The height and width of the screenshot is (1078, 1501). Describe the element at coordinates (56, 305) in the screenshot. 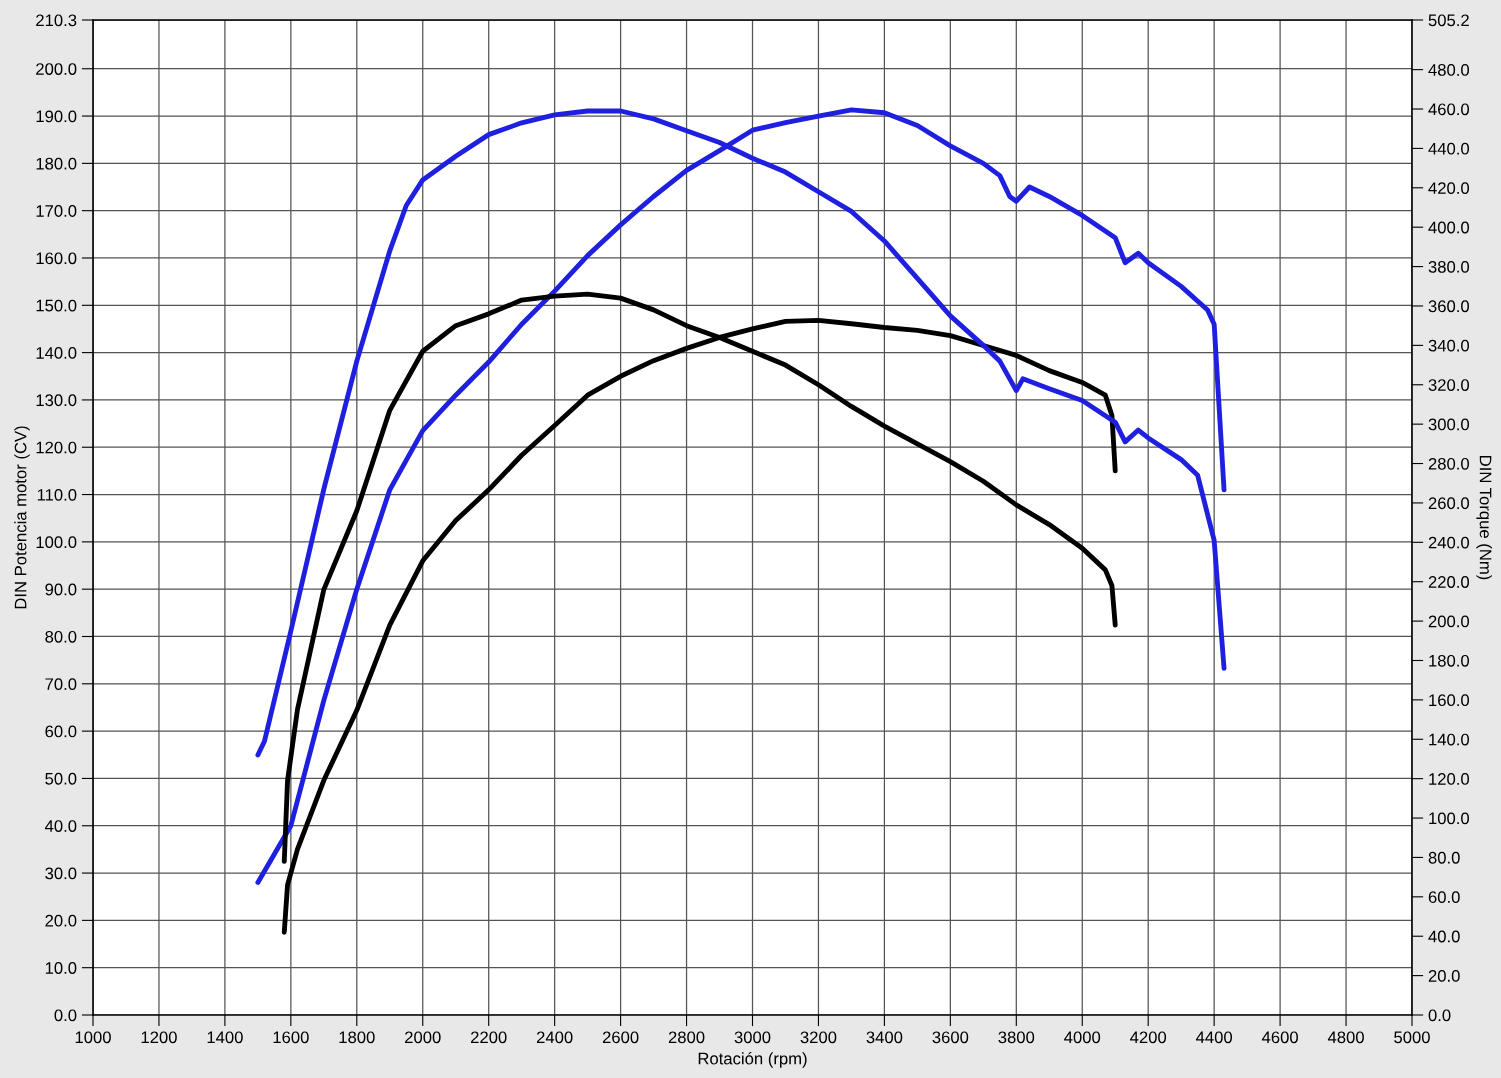

I see `y-tick-label: 150.0` at that location.